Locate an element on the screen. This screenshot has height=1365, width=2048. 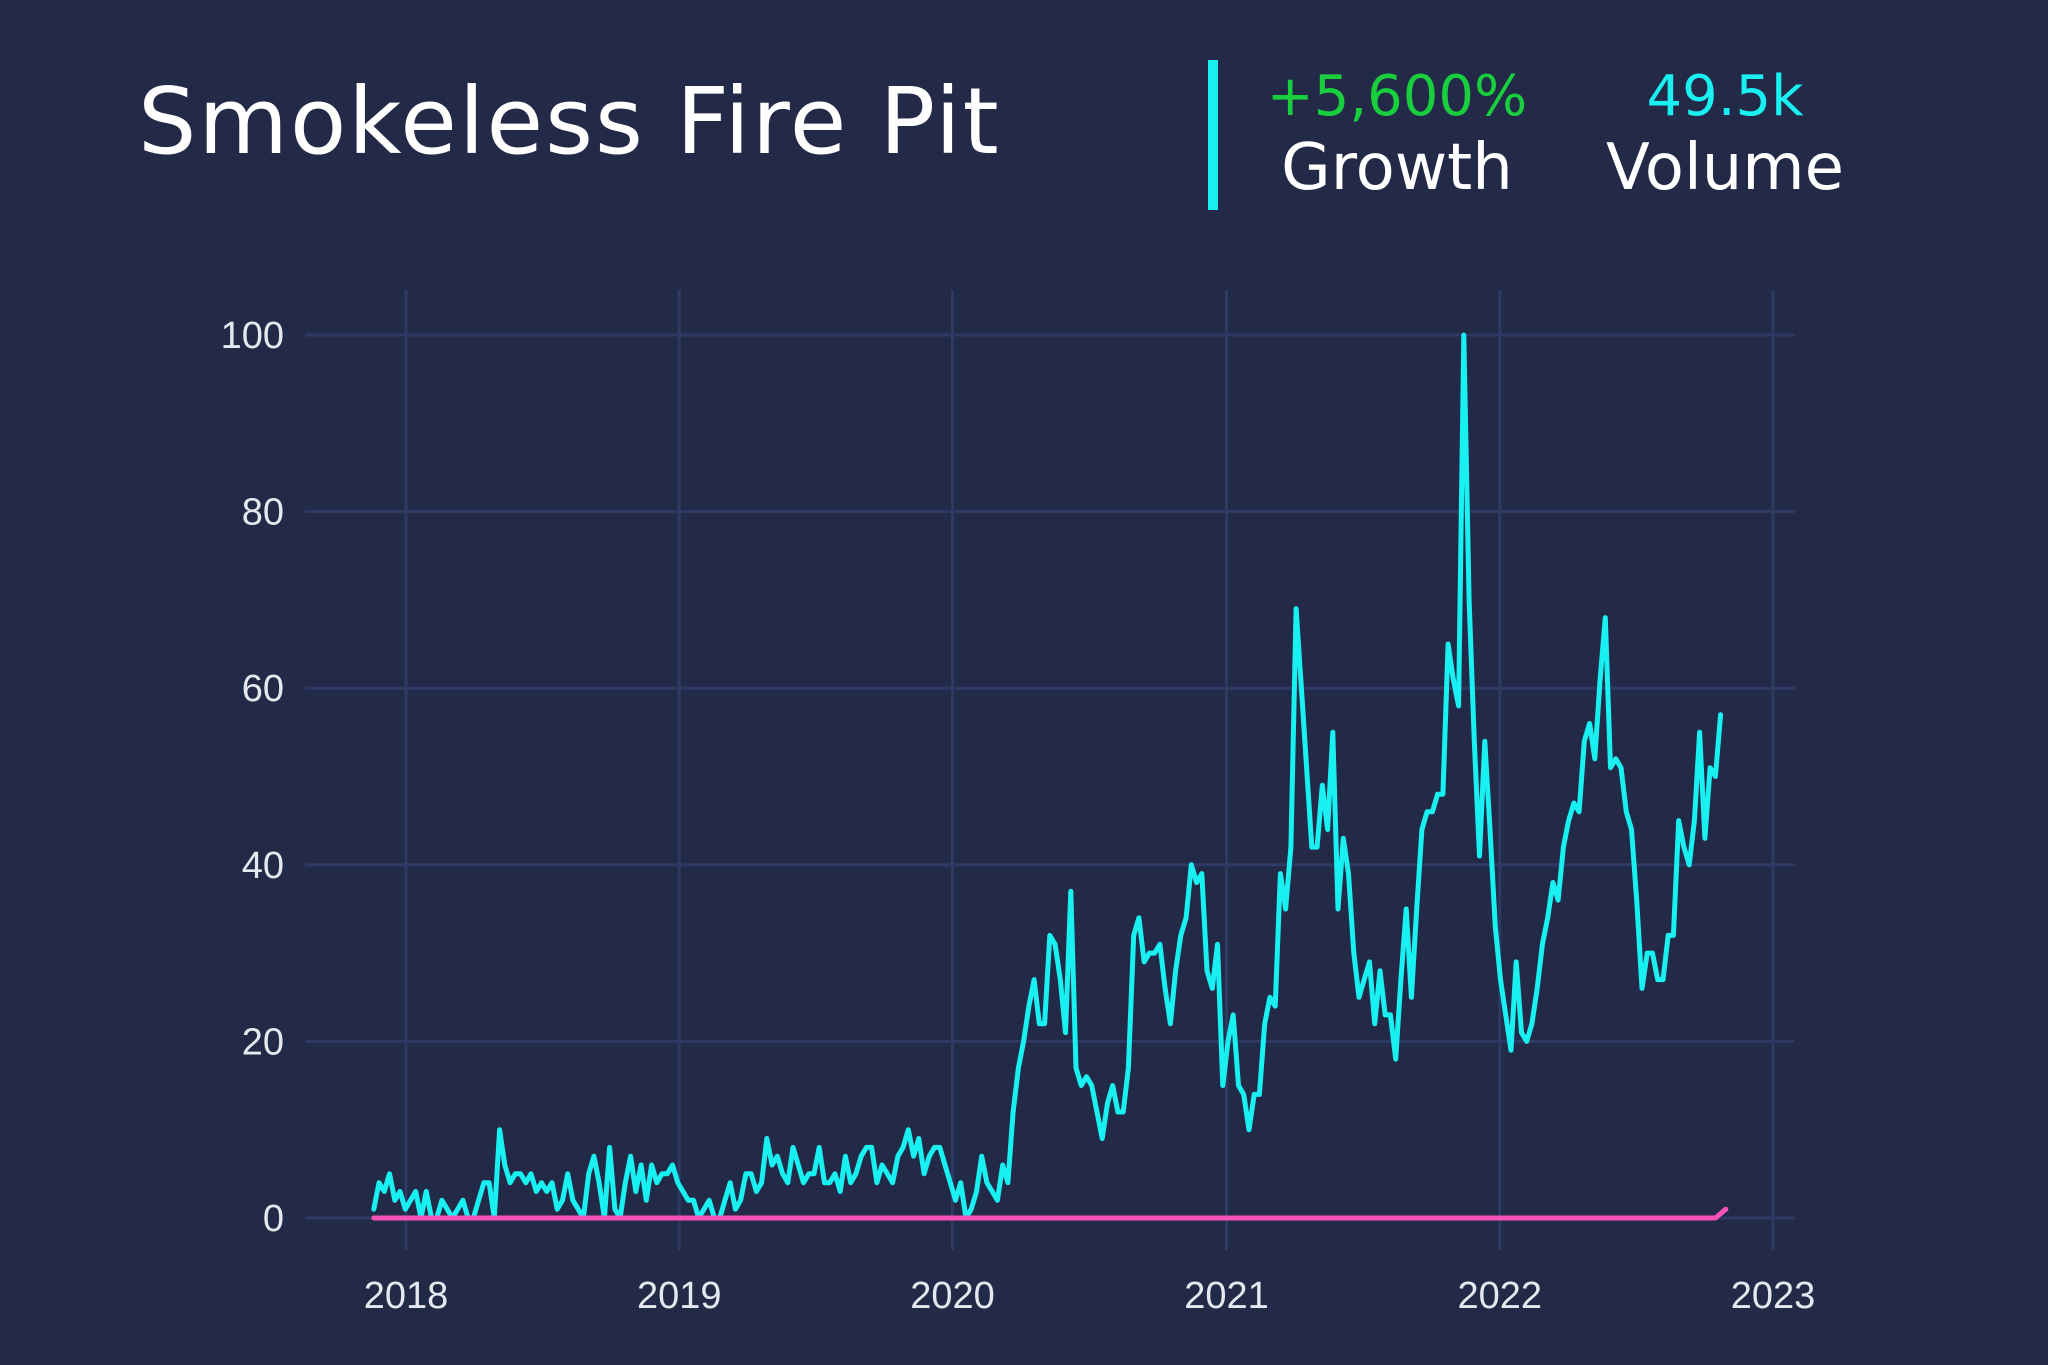
x-tick-label: 2019 is located at coordinates (679, 1296).